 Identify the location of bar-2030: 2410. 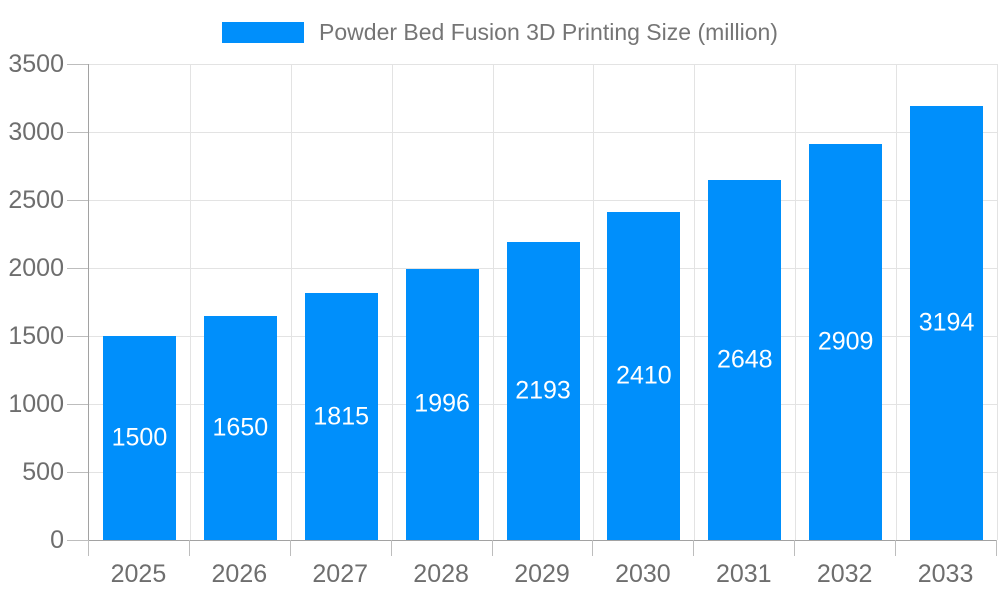
(644, 376).